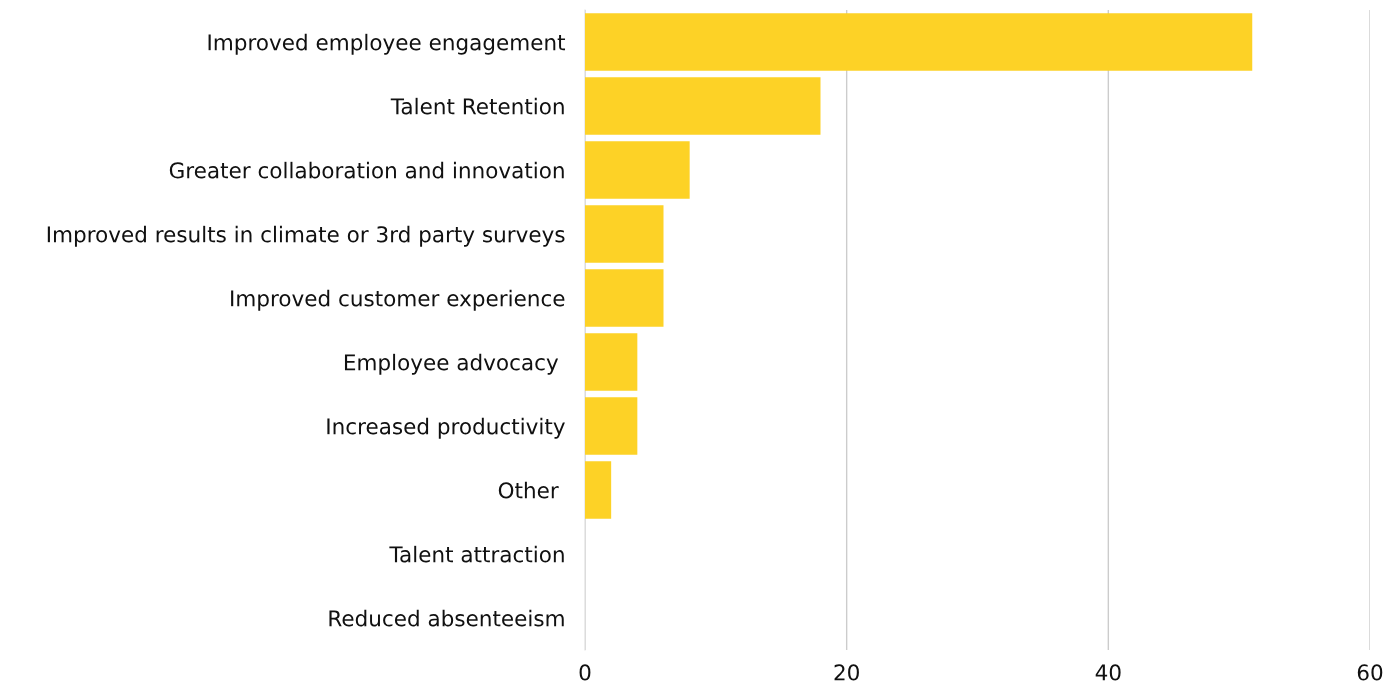  Describe the element at coordinates (476, 554) in the screenshot. I see `y-tick-label: Talent attraction` at that location.